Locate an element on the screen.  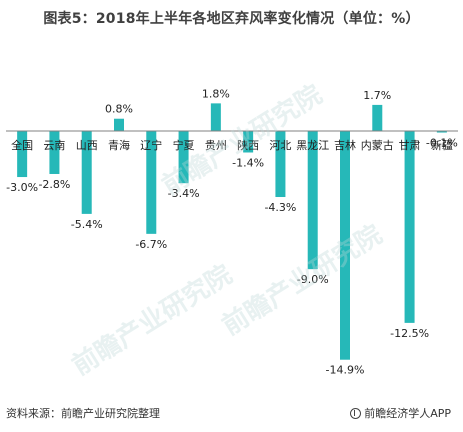
bar-陕西 is located at coordinates (248, 142).